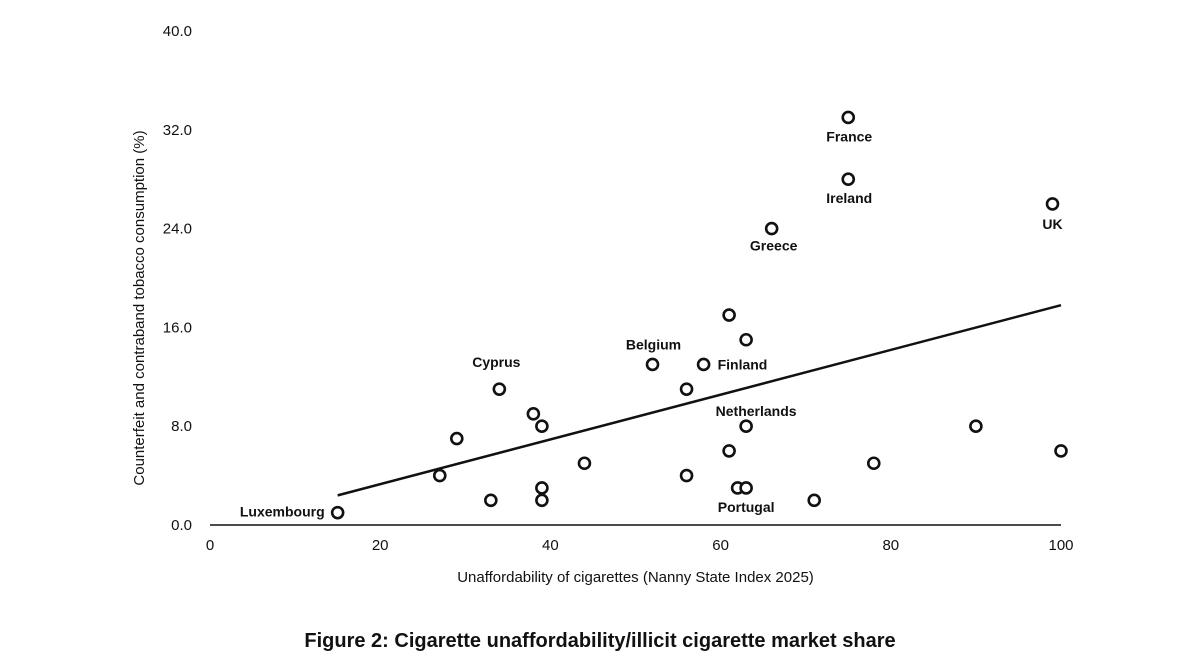 This screenshot has width=1200, height=666. I want to click on point-label: Finland, so click(743, 364).